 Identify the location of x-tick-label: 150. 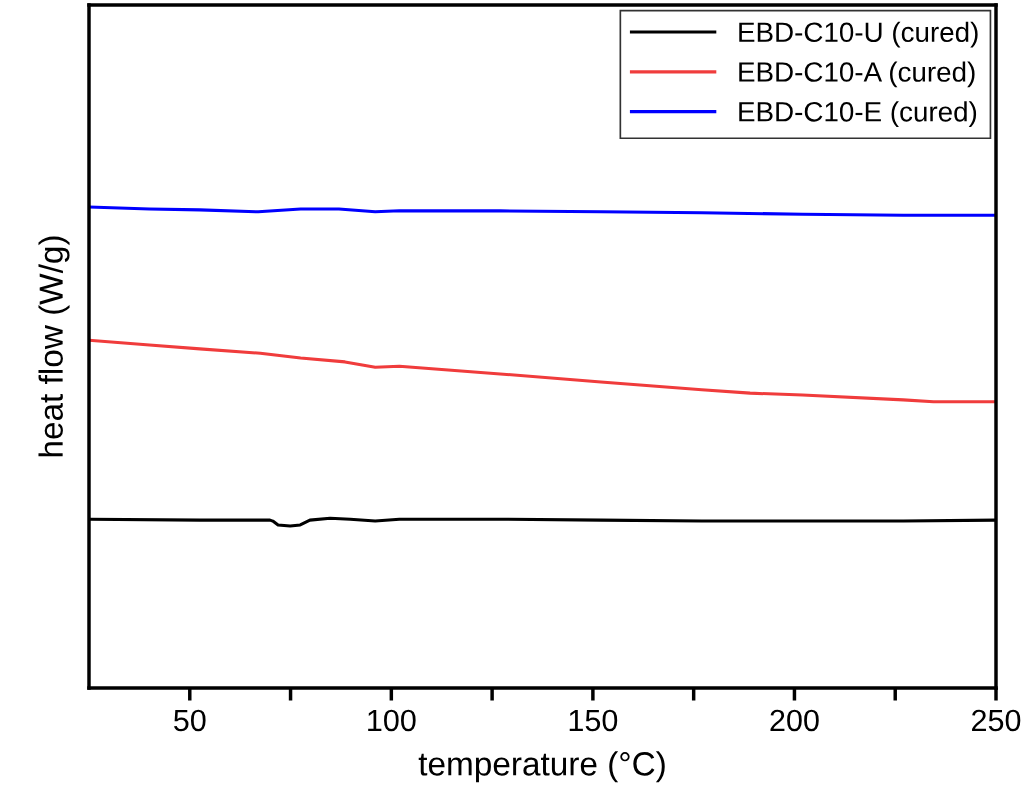
(593, 720).